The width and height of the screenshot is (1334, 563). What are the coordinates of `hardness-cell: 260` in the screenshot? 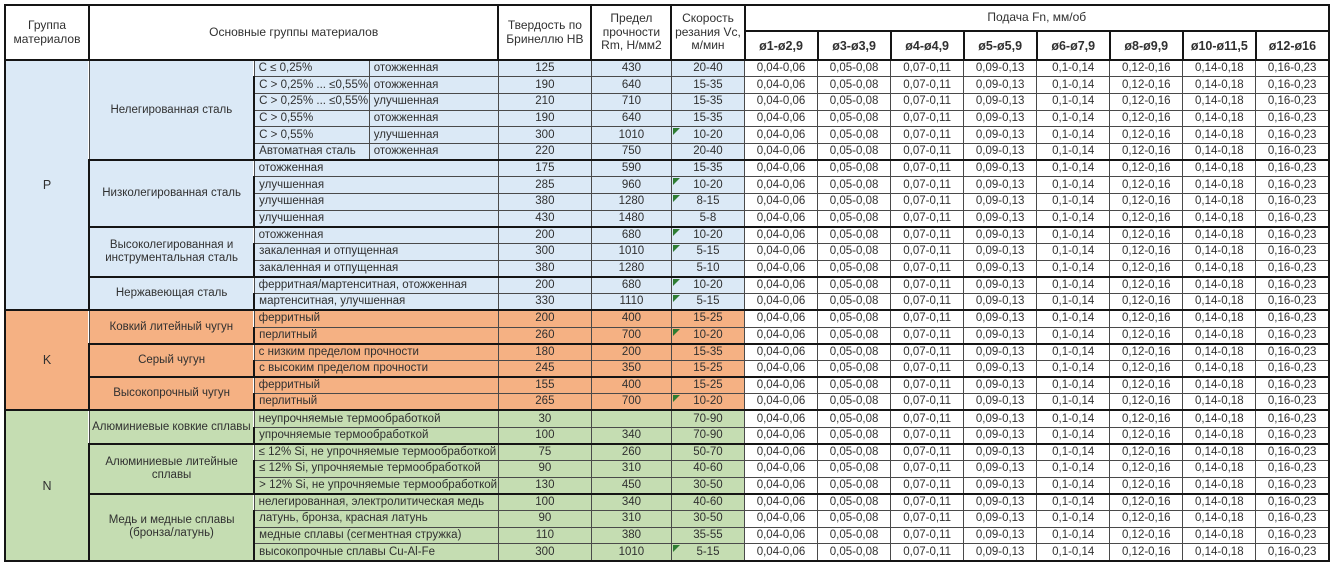 It's located at (544, 335).